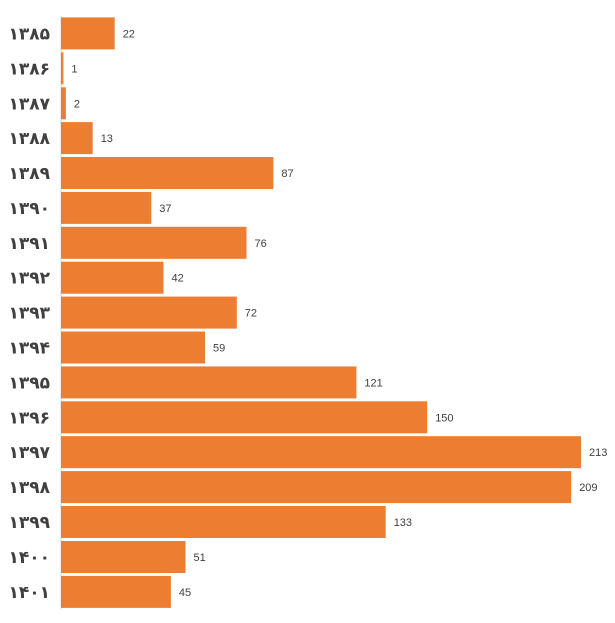  I want to click on category-label: ۱۳۹۱, so click(29, 244).